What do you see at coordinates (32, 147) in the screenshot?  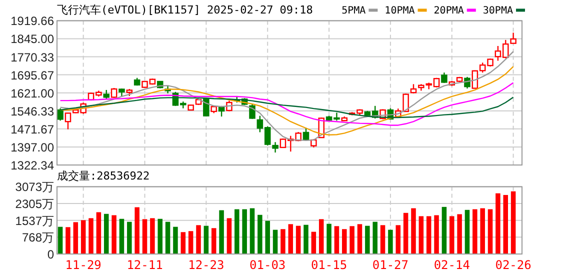 I see `y-tick-label: 1397.00` at bounding box center [32, 147].